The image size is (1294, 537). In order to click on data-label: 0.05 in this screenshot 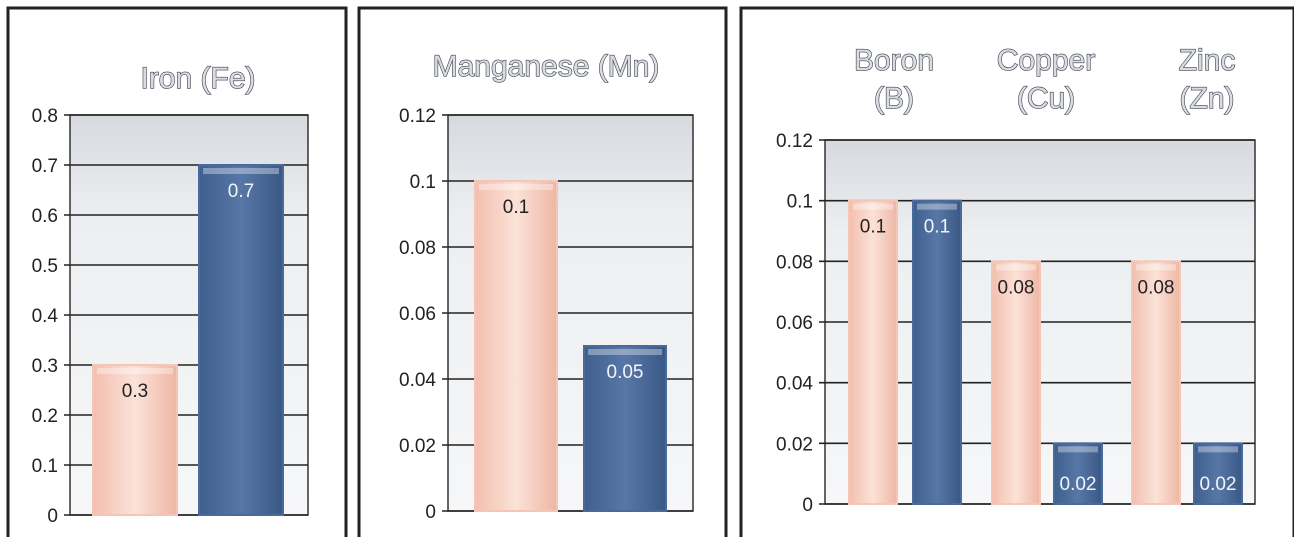, I will do `click(625, 372)`.